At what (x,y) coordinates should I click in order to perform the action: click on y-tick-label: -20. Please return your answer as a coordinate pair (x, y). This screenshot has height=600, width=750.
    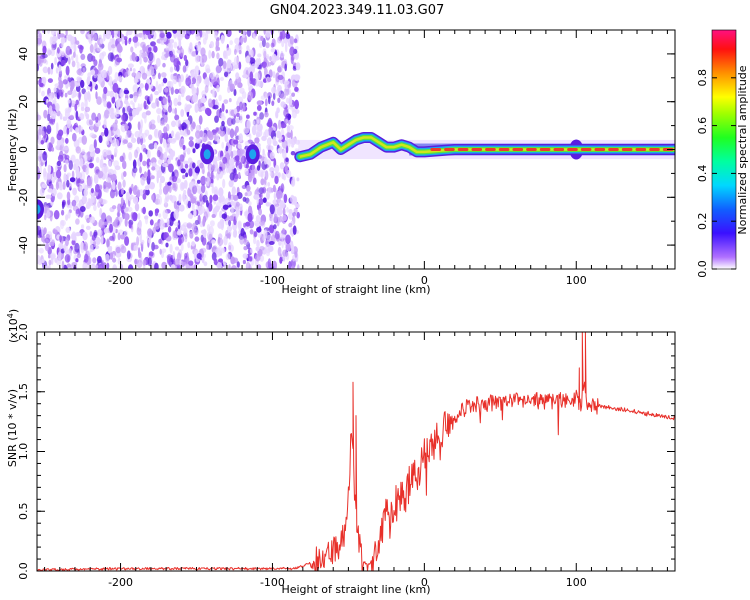
    Looking at the image, I should click on (23, 197).